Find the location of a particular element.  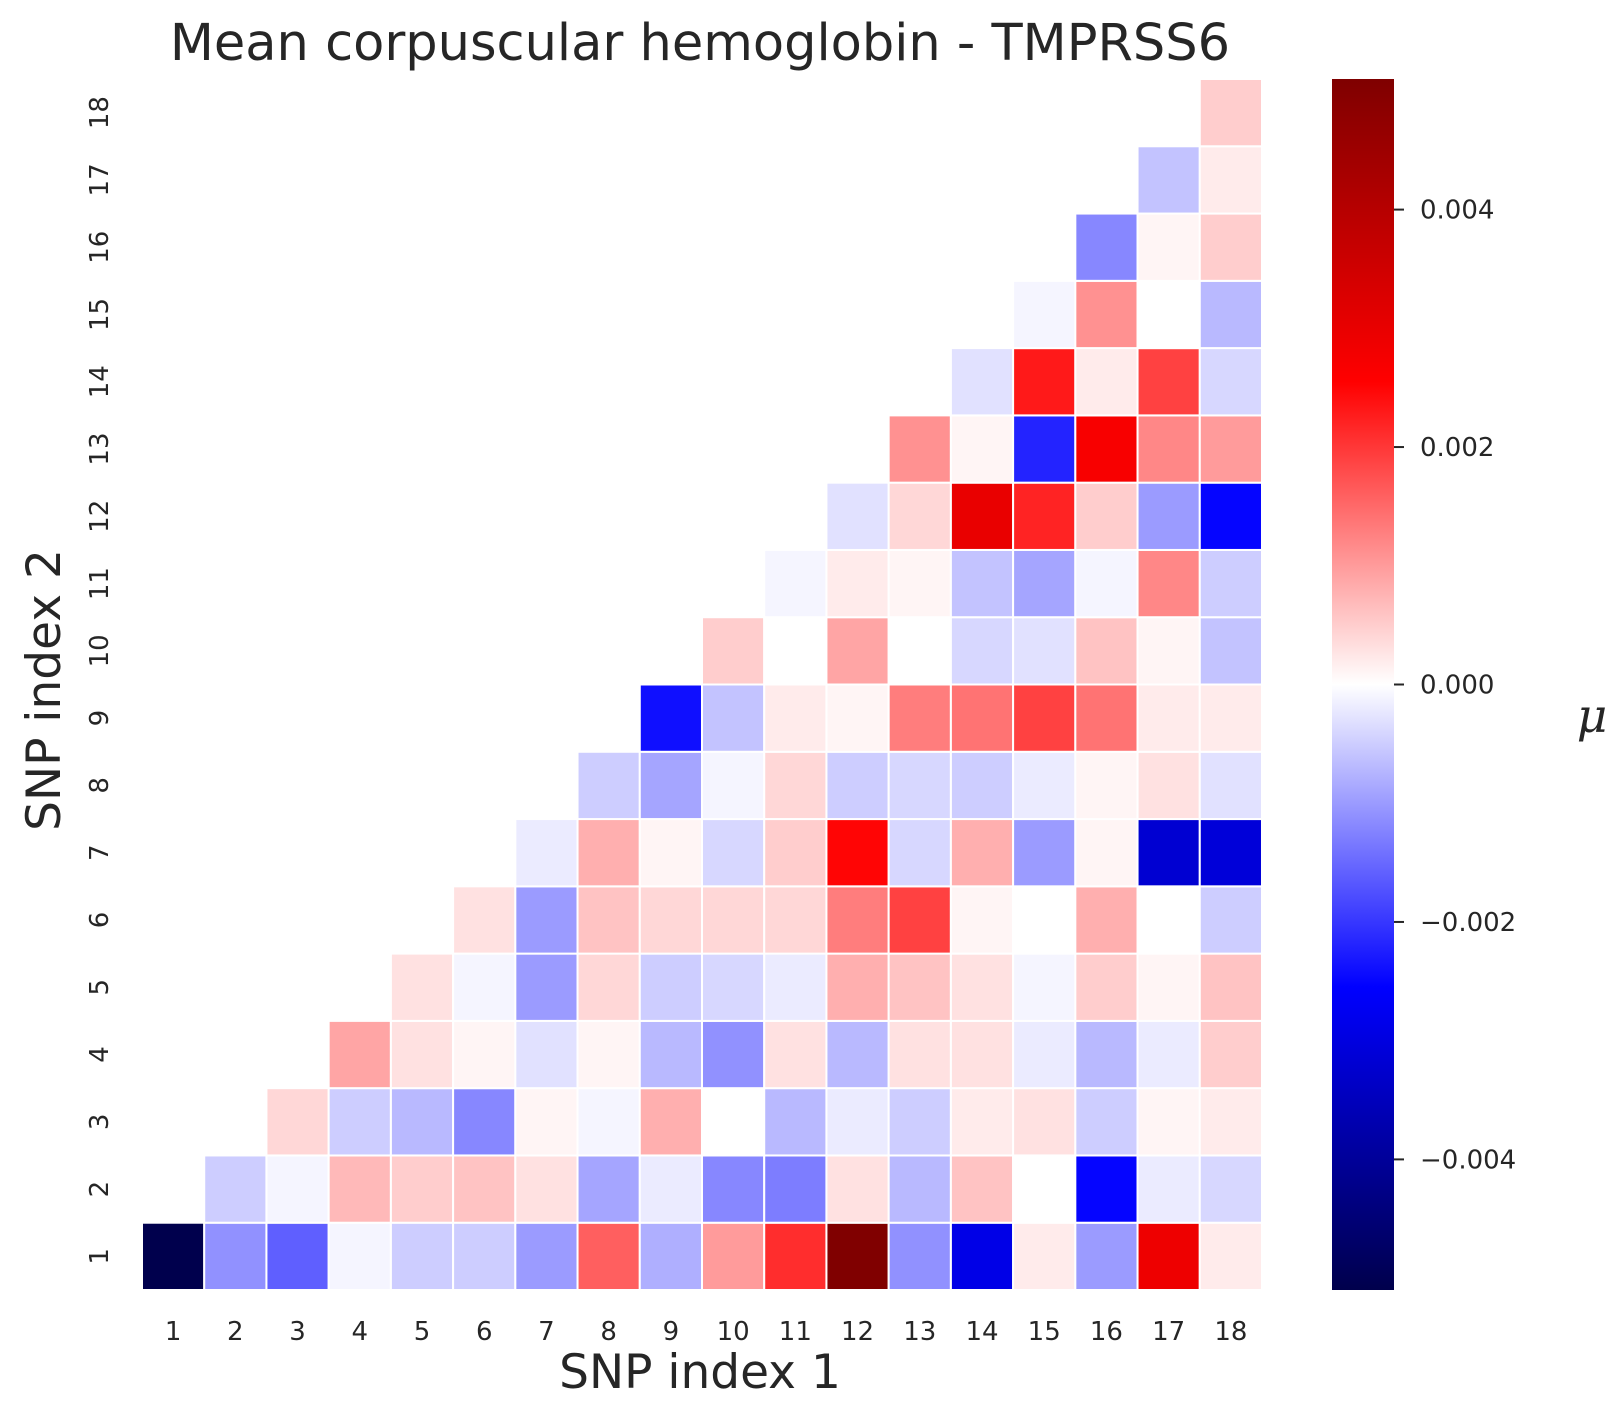

colorbar-label: μ is located at coordinates (1592, 716).